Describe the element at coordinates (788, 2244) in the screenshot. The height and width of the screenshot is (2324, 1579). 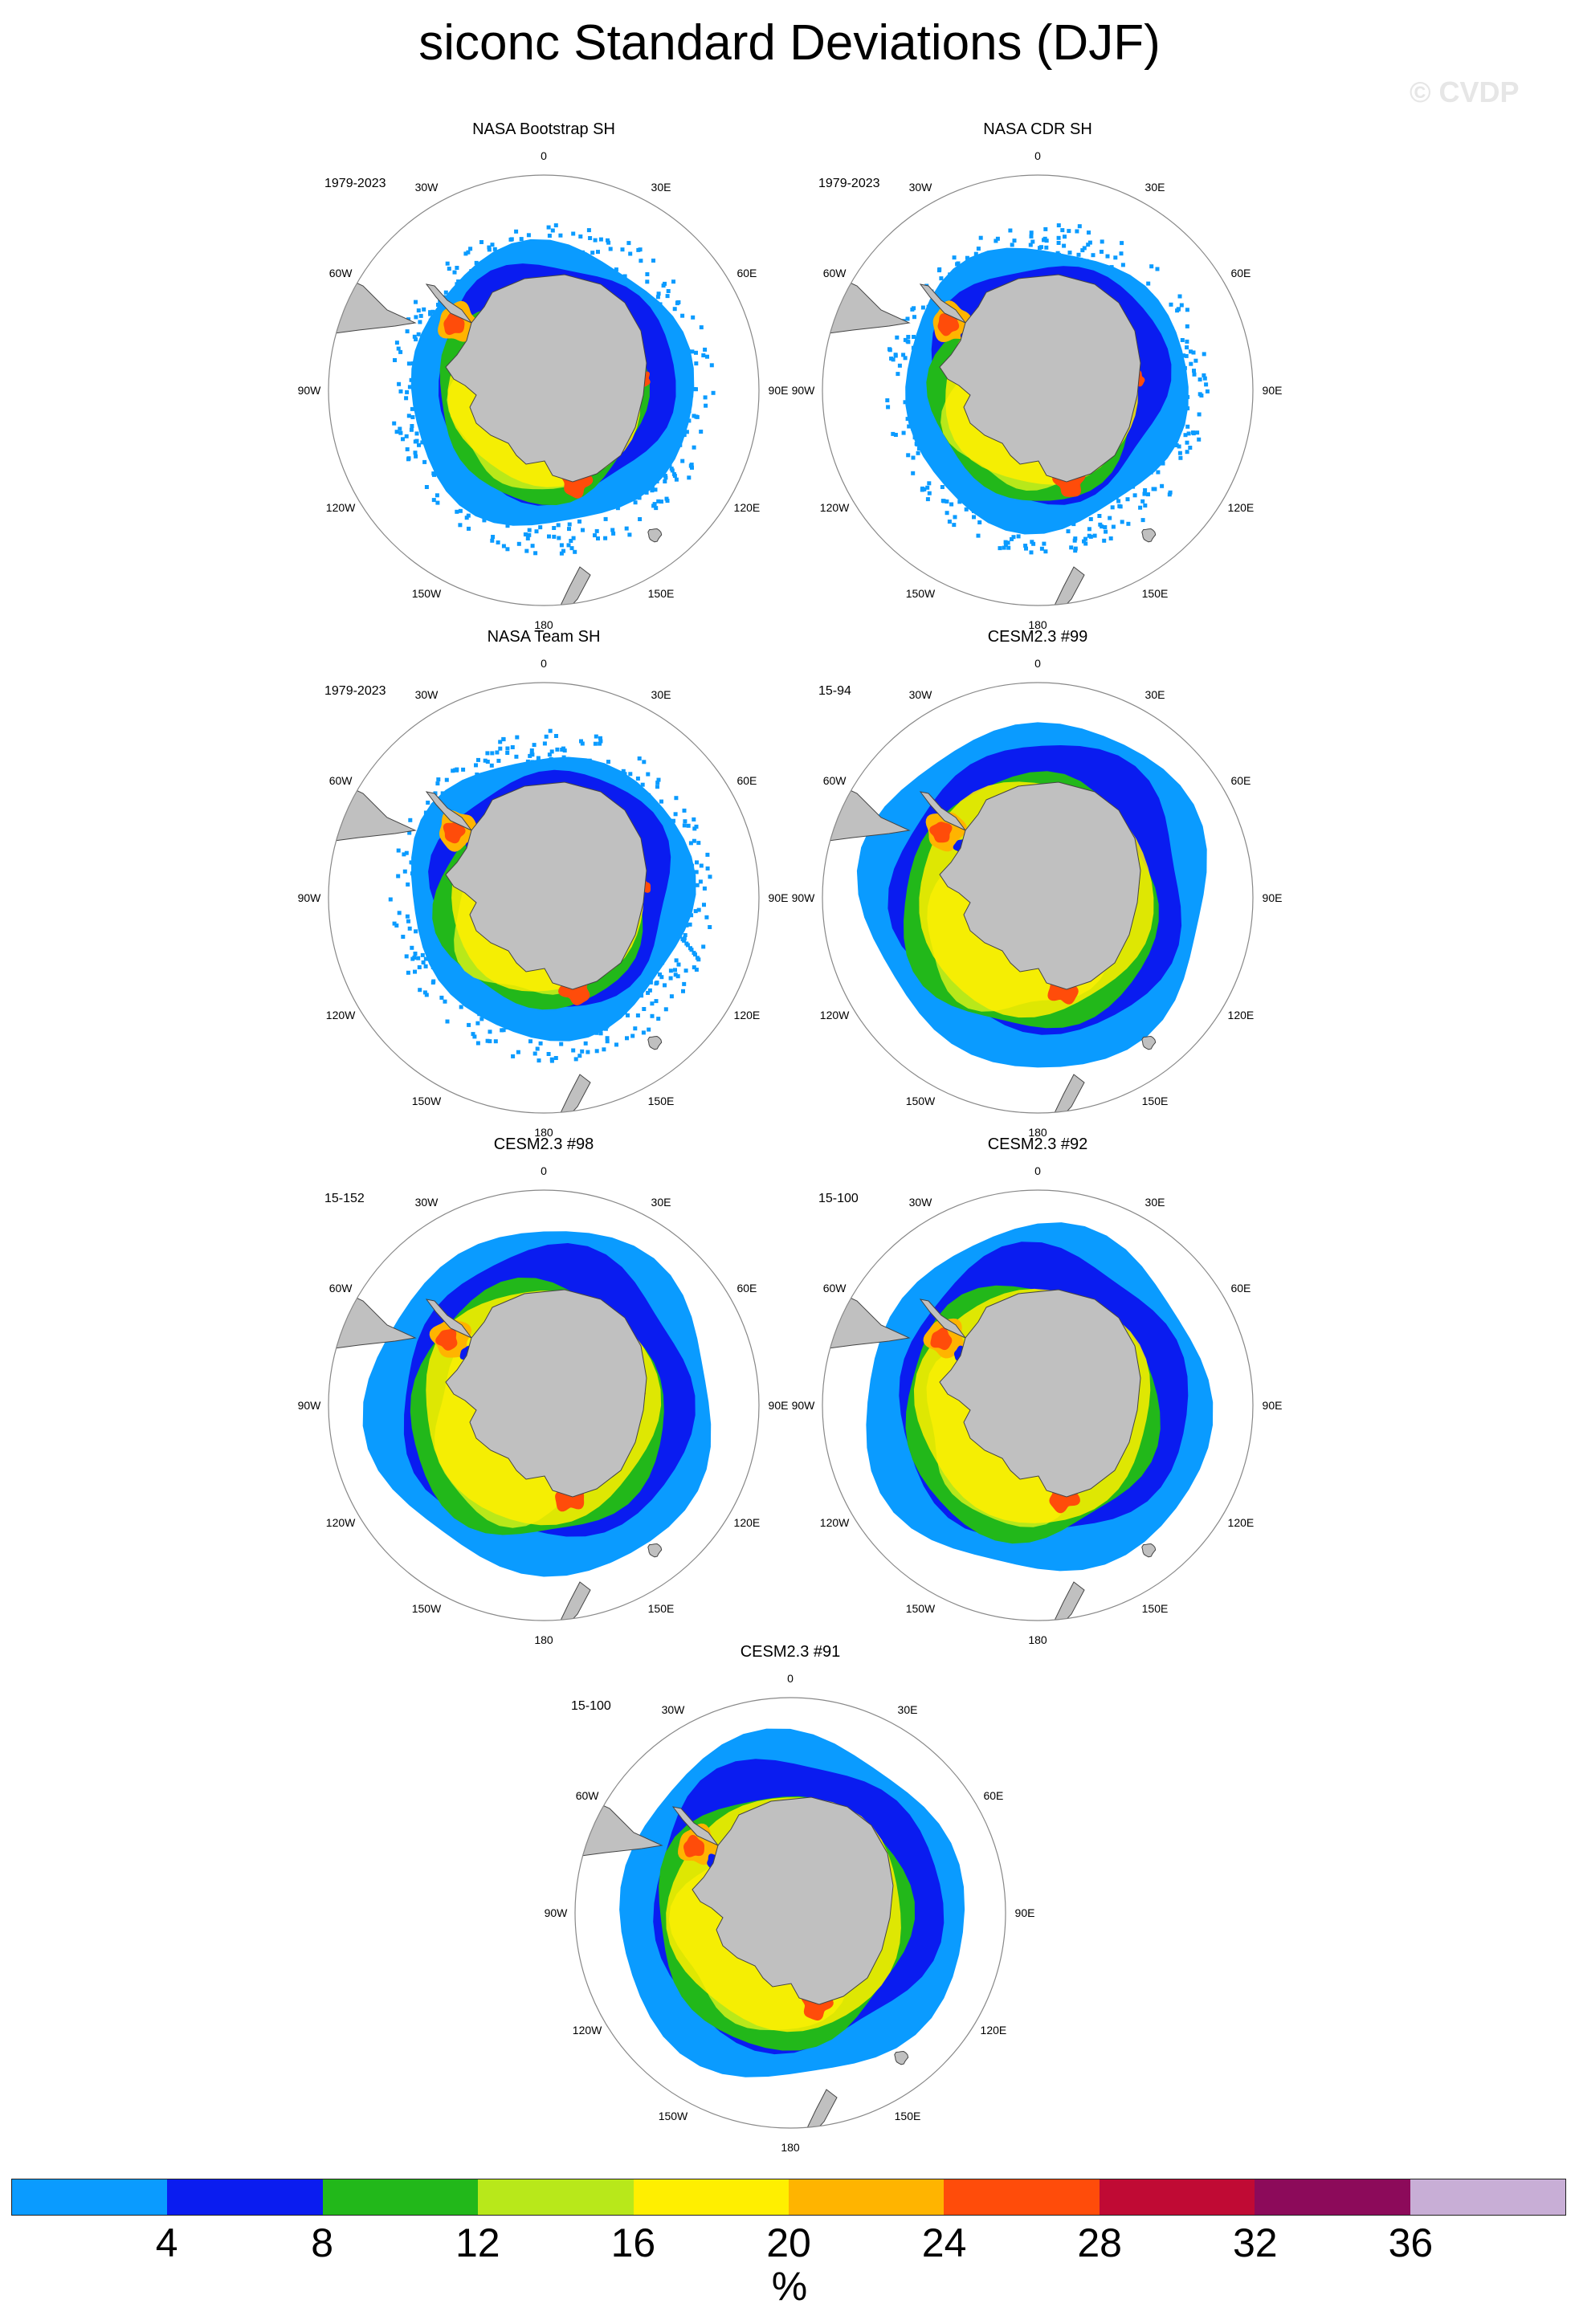
I see `colorbar-labels: 4 8 12 16 20 24 28 32 36` at that location.